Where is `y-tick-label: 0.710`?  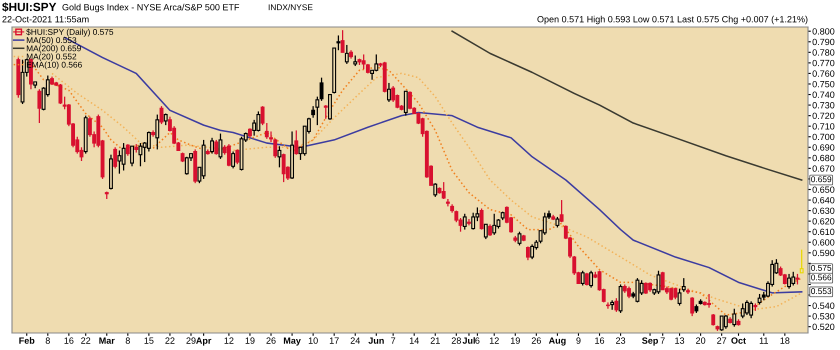
y-tick-label: 0.710 is located at coordinates (823, 126).